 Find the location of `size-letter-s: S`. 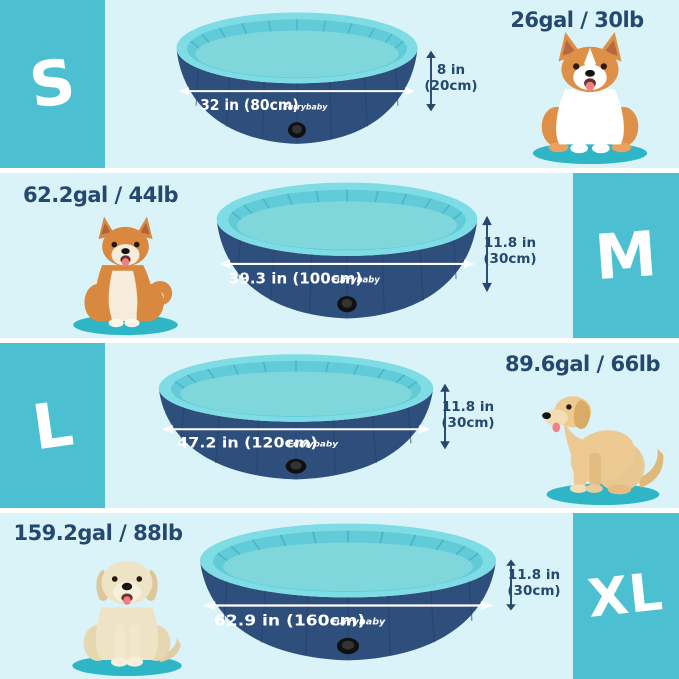

size-letter-s: S is located at coordinates (52, 83).